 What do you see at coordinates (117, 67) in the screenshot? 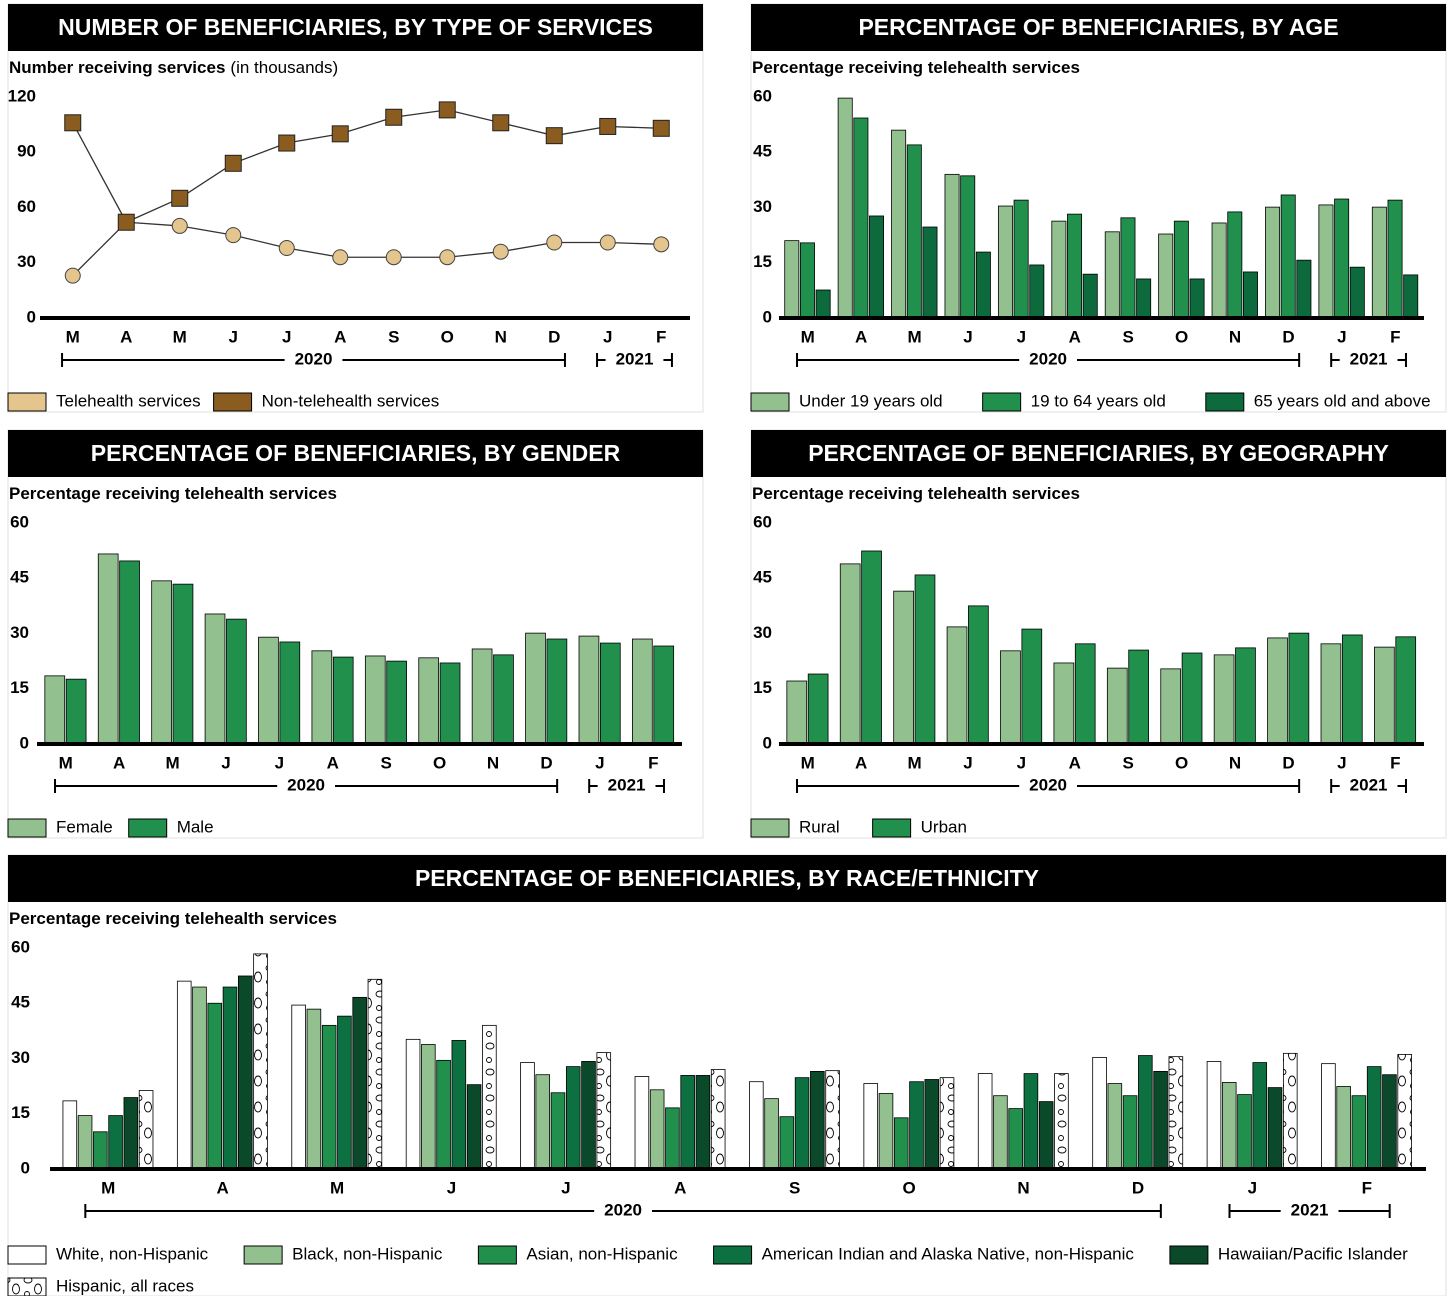
I see `y-axis-label-main: Number receiving services` at bounding box center [117, 67].